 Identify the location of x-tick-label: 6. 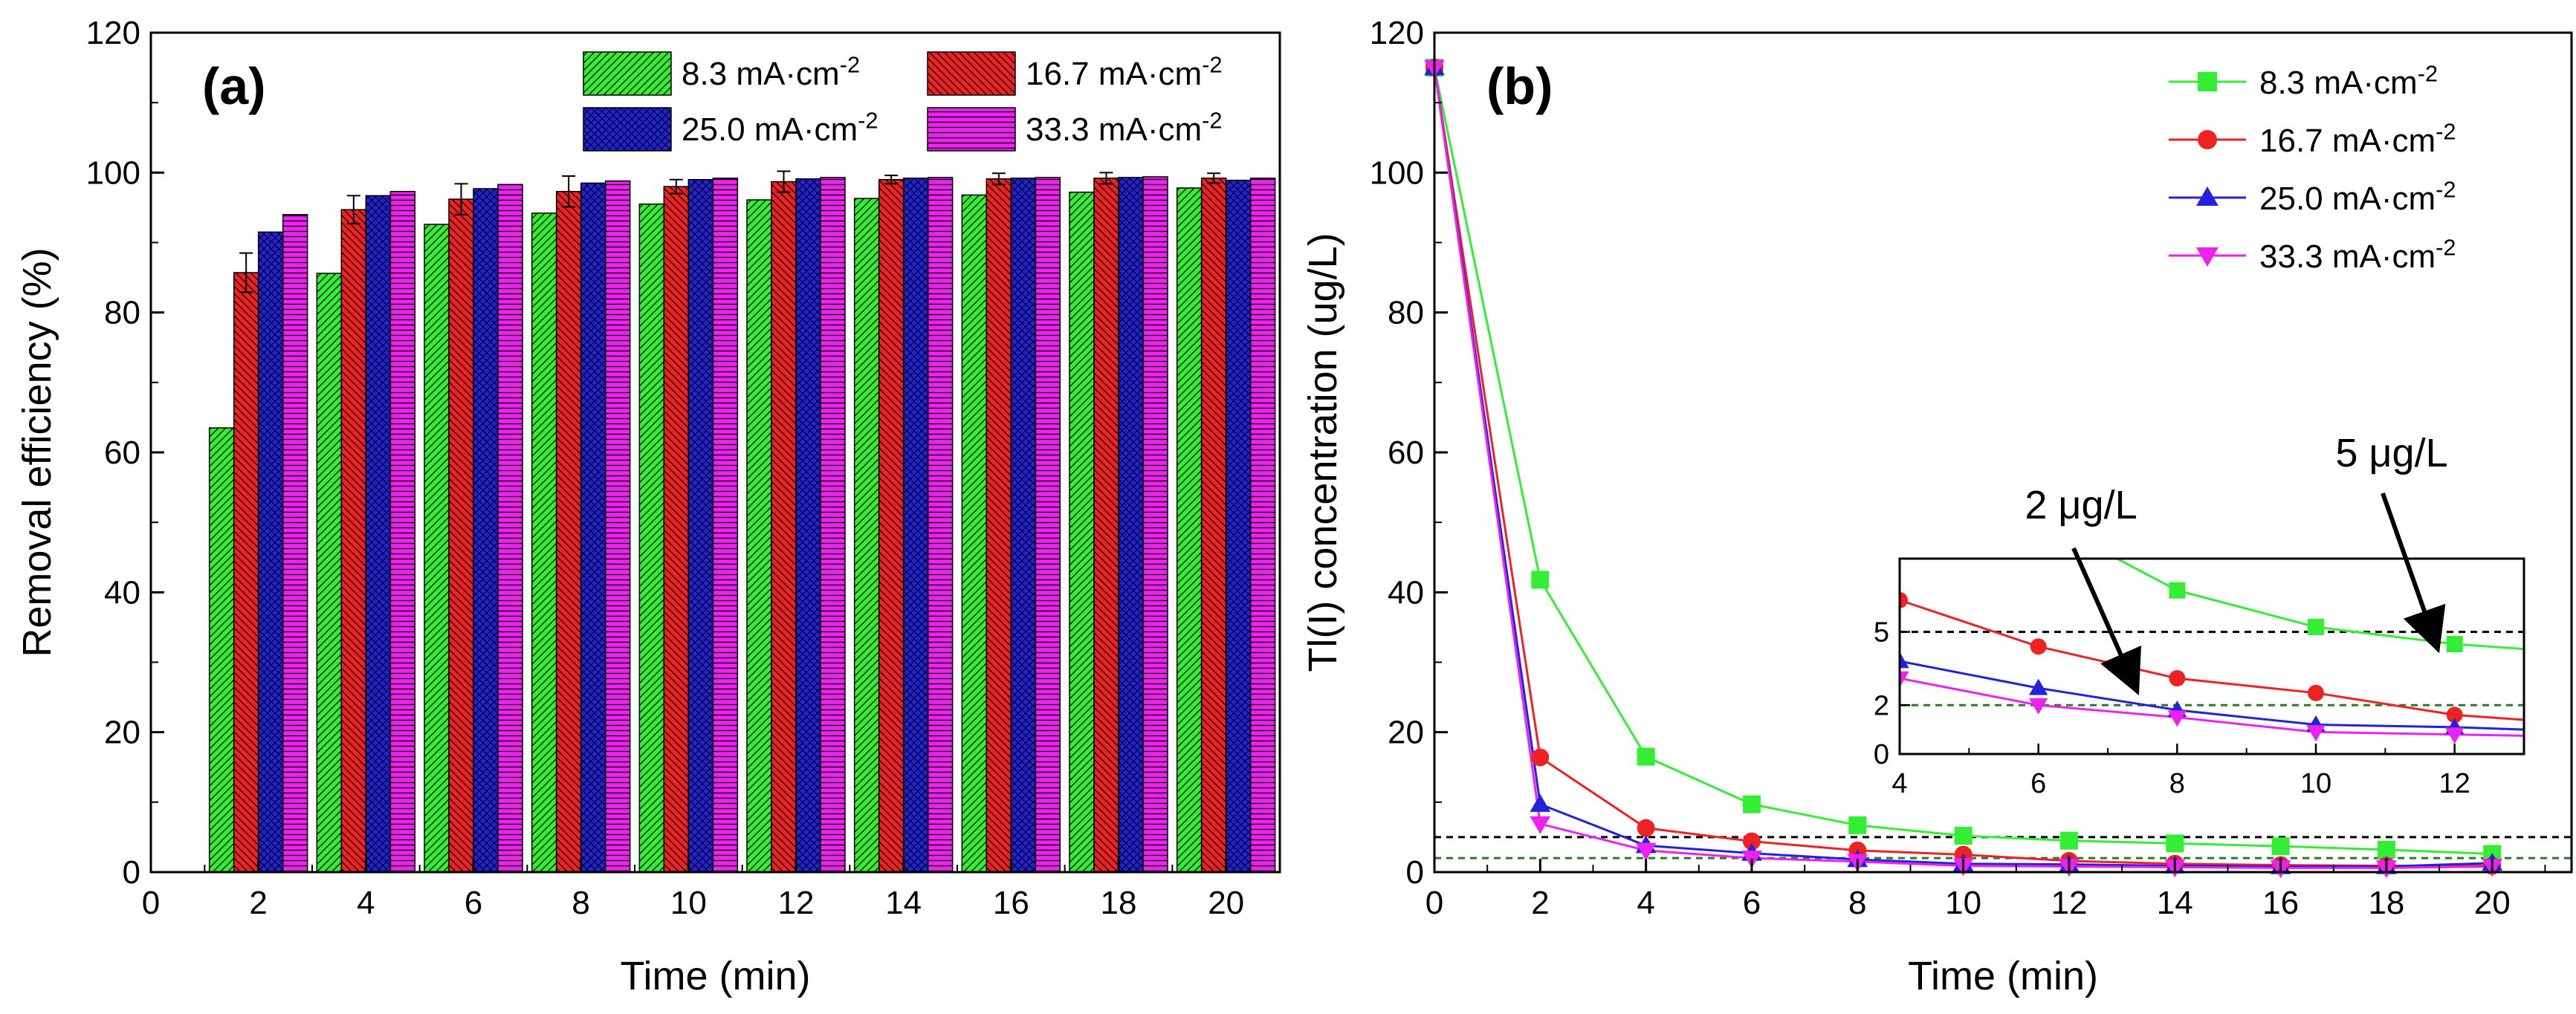
(473, 903).